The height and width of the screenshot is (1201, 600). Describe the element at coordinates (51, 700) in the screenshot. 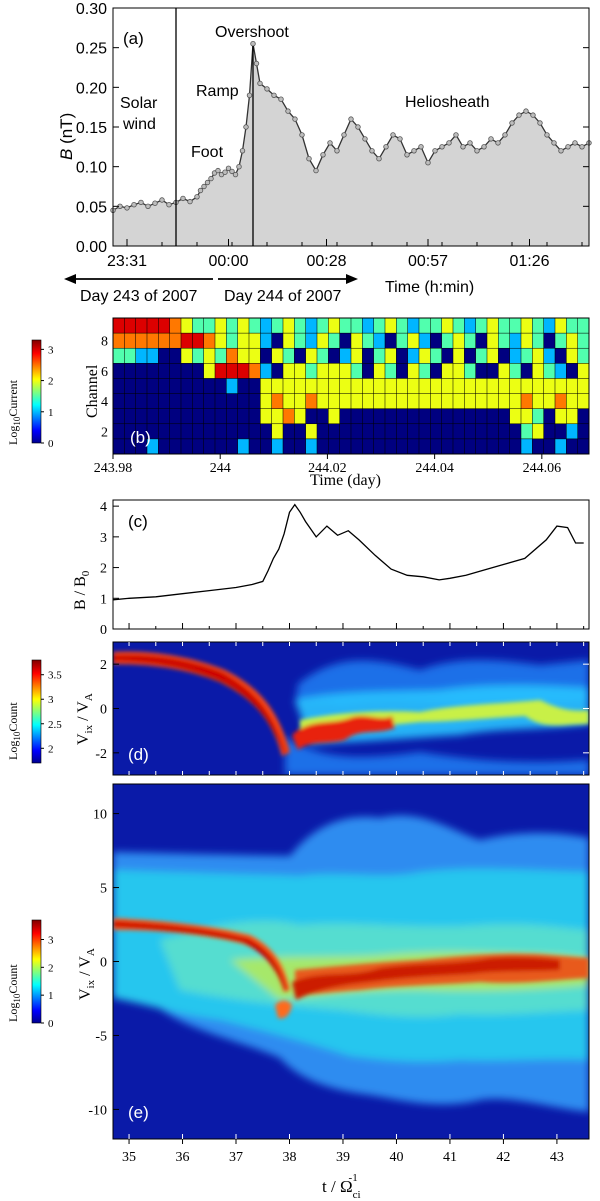

I see `colorbar-tick-label: 3` at that location.